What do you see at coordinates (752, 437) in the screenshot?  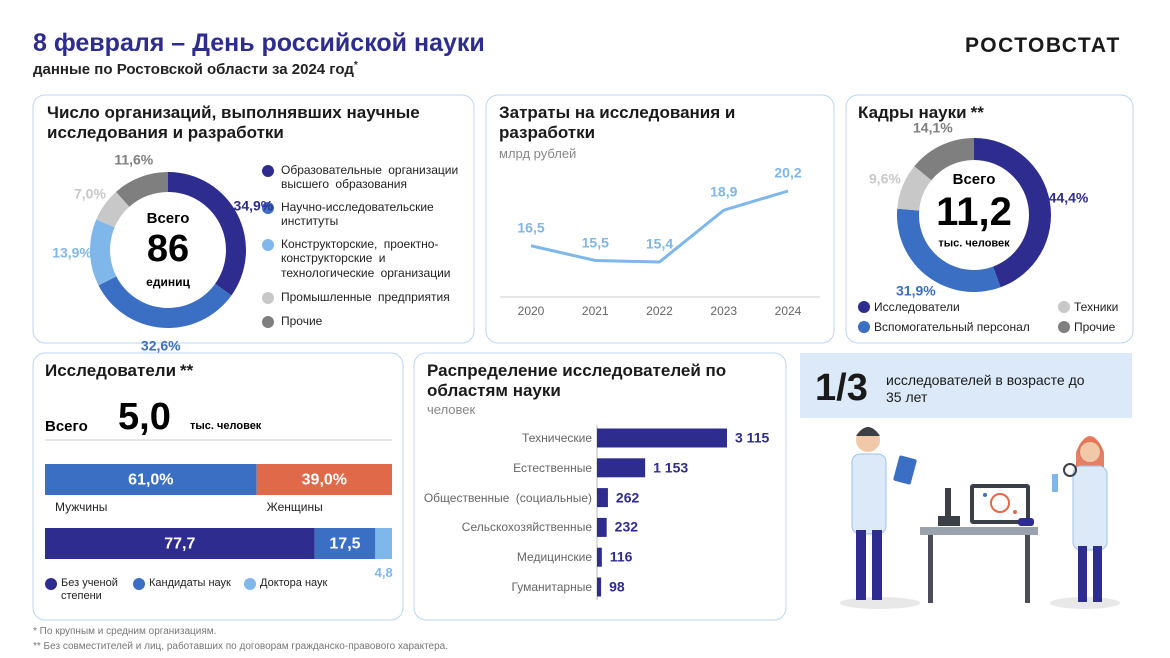 I see `value-label: 3 115` at bounding box center [752, 437].